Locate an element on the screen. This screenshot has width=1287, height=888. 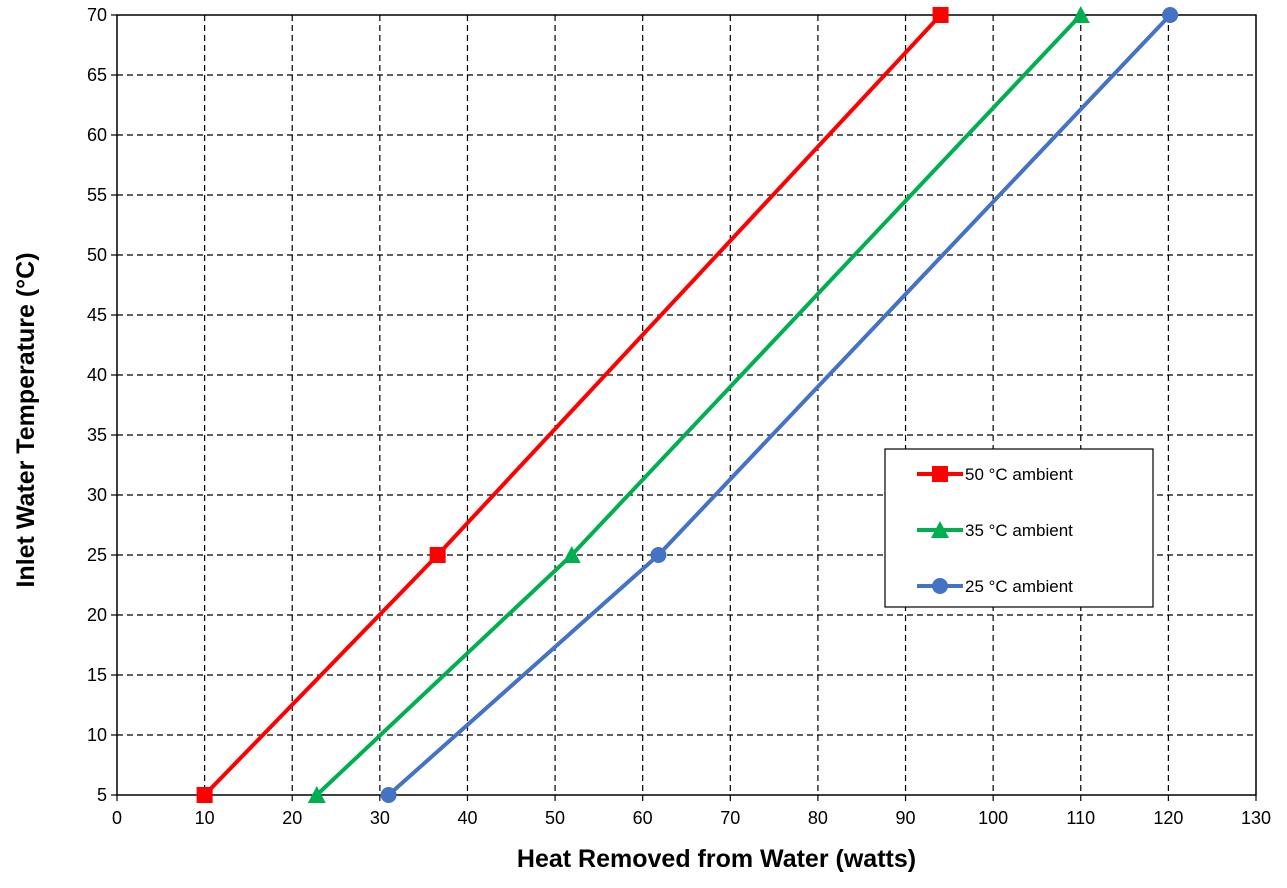
y-tick-label: 5 is located at coordinates (102, 795).